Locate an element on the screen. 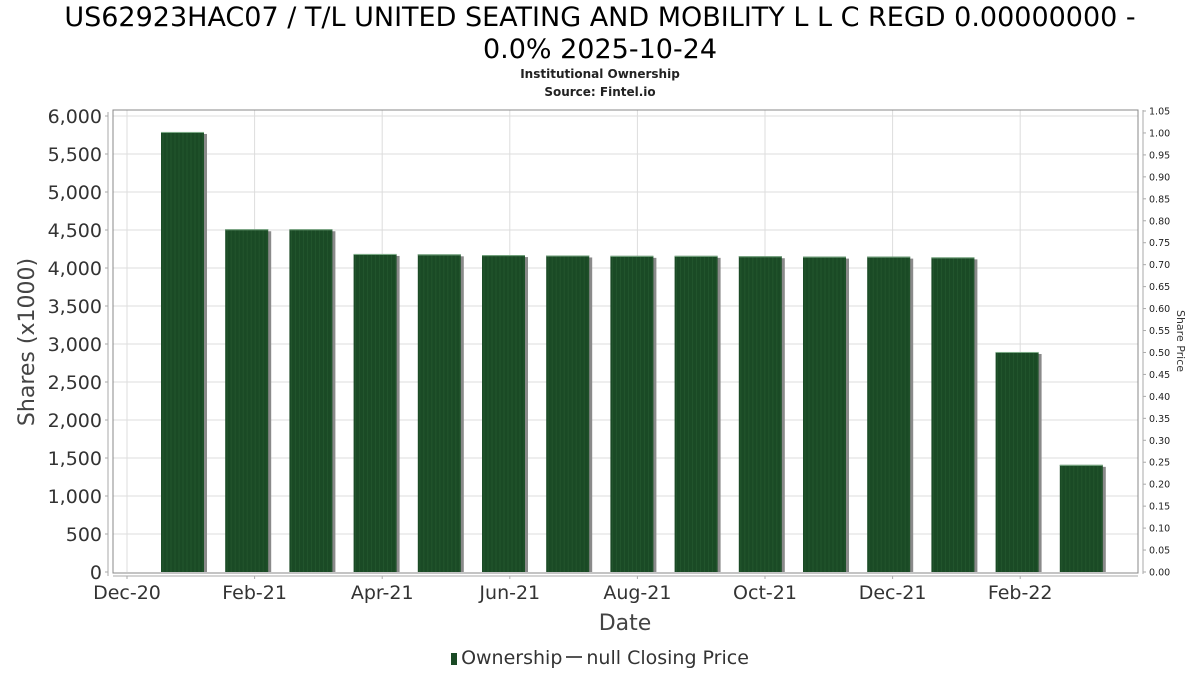 This screenshot has height=675, width=1200. y2-tick-label: 0.90 is located at coordinates (1159, 177).